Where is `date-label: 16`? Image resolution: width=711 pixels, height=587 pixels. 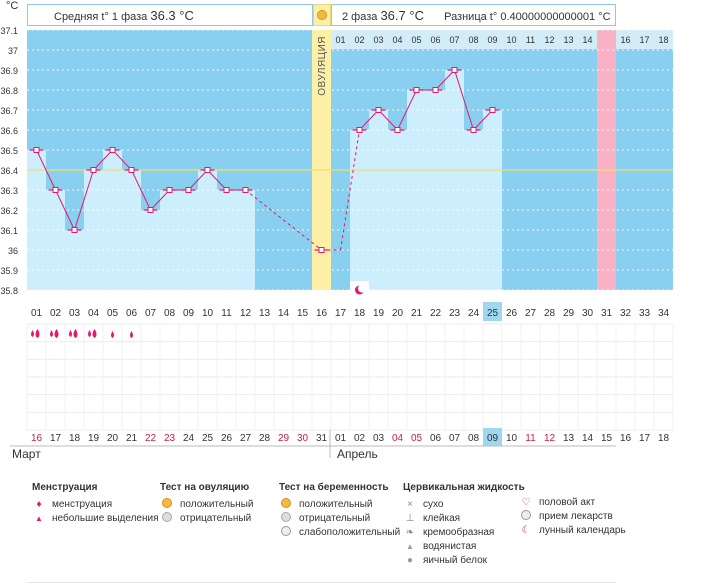 date-label: 16 is located at coordinates (37, 438).